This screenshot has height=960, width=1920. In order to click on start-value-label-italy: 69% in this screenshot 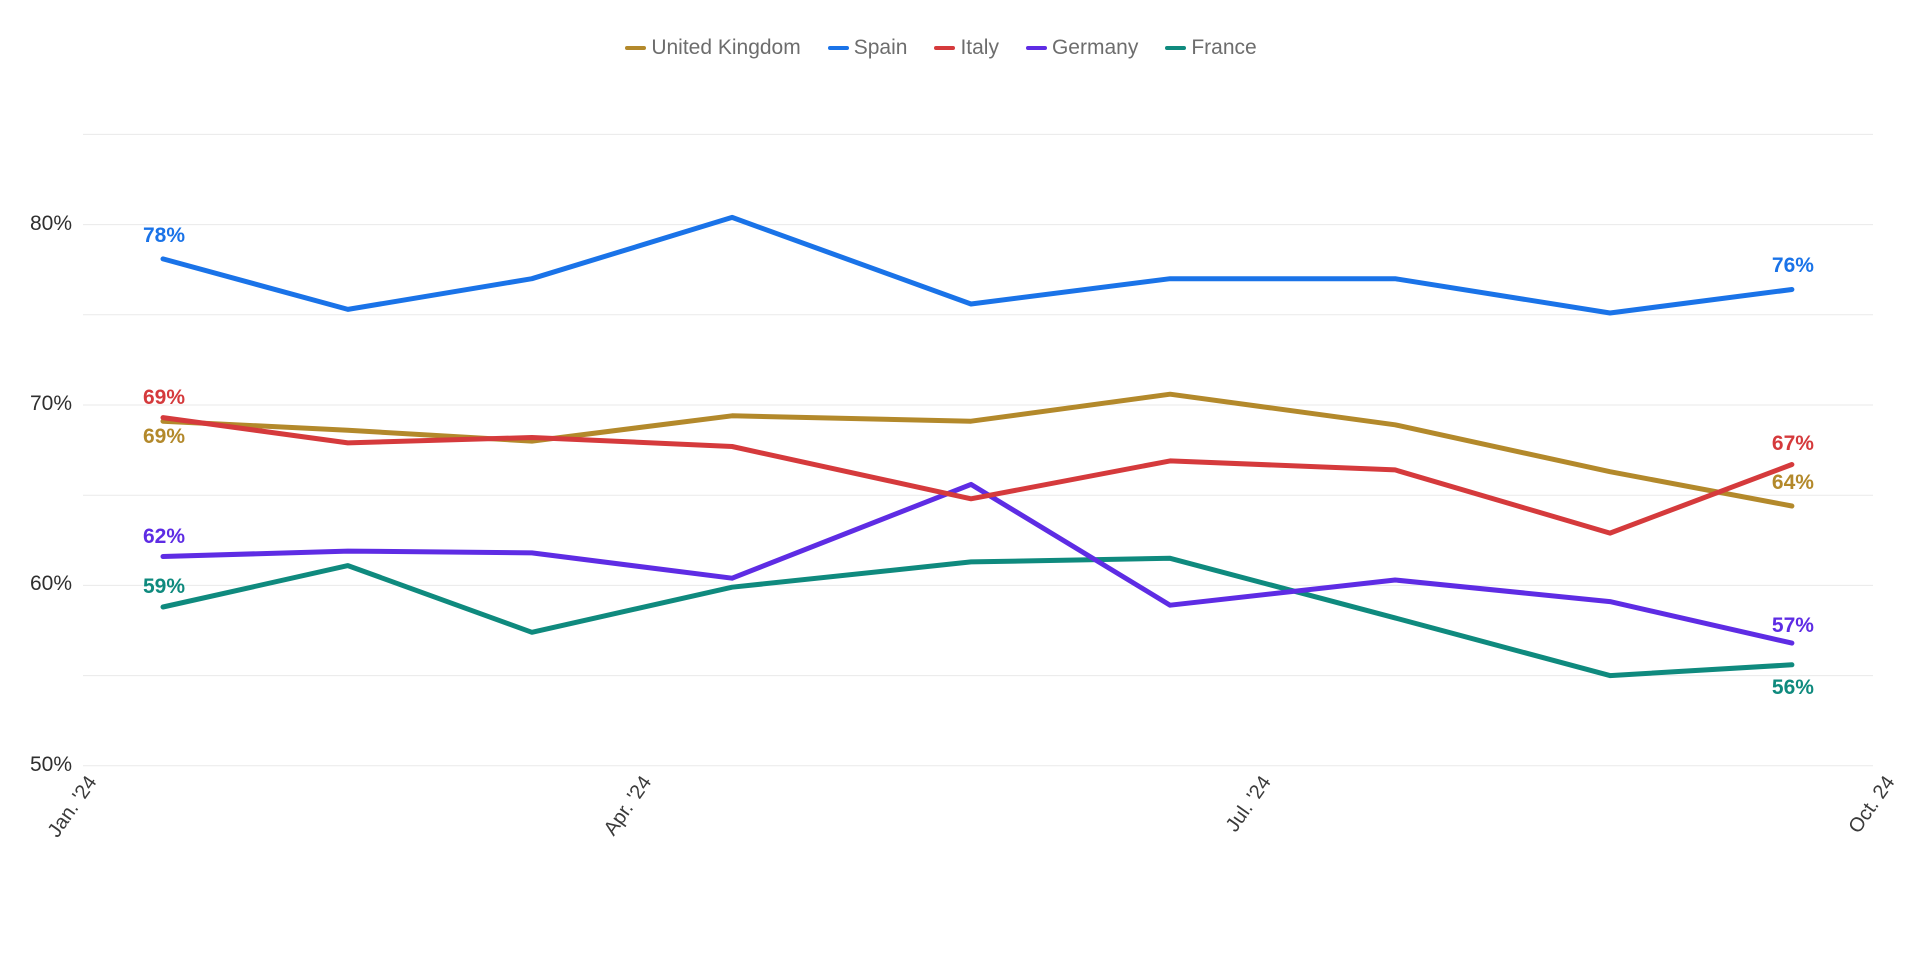, I will do `click(164, 397)`.